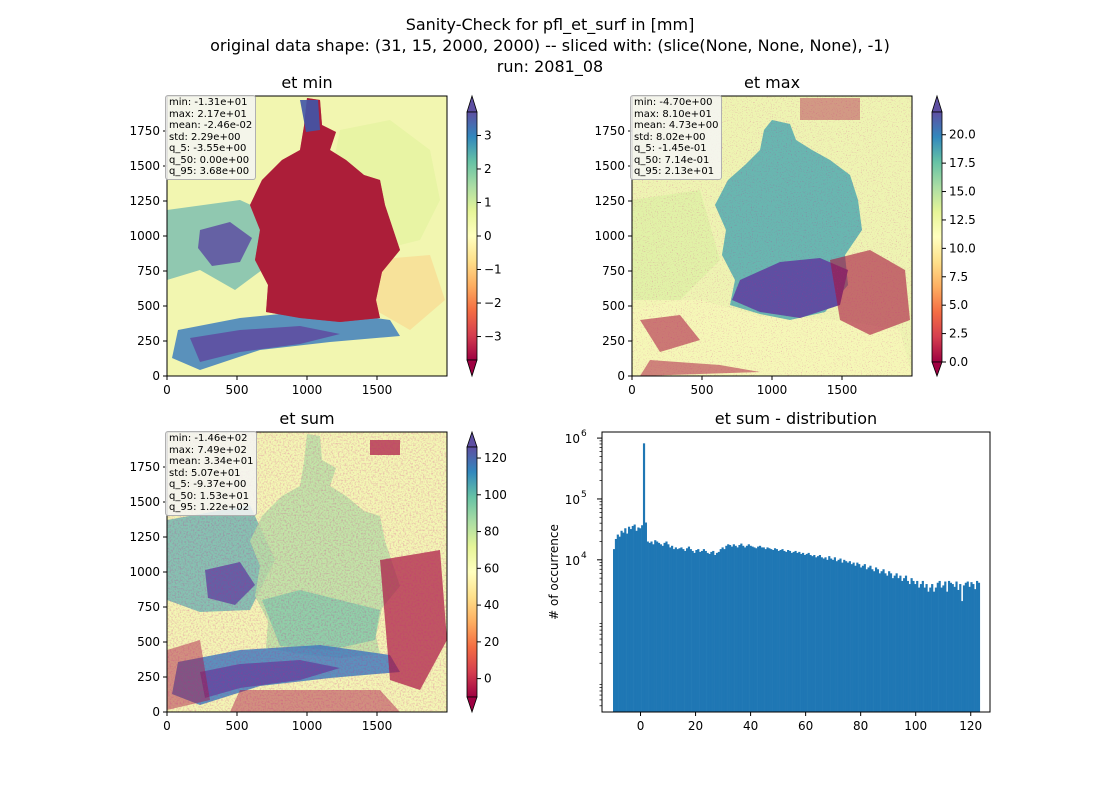  Describe the element at coordinates (584, 495) in the screenshot. I see `y-tick-exponent: 5` at that location.